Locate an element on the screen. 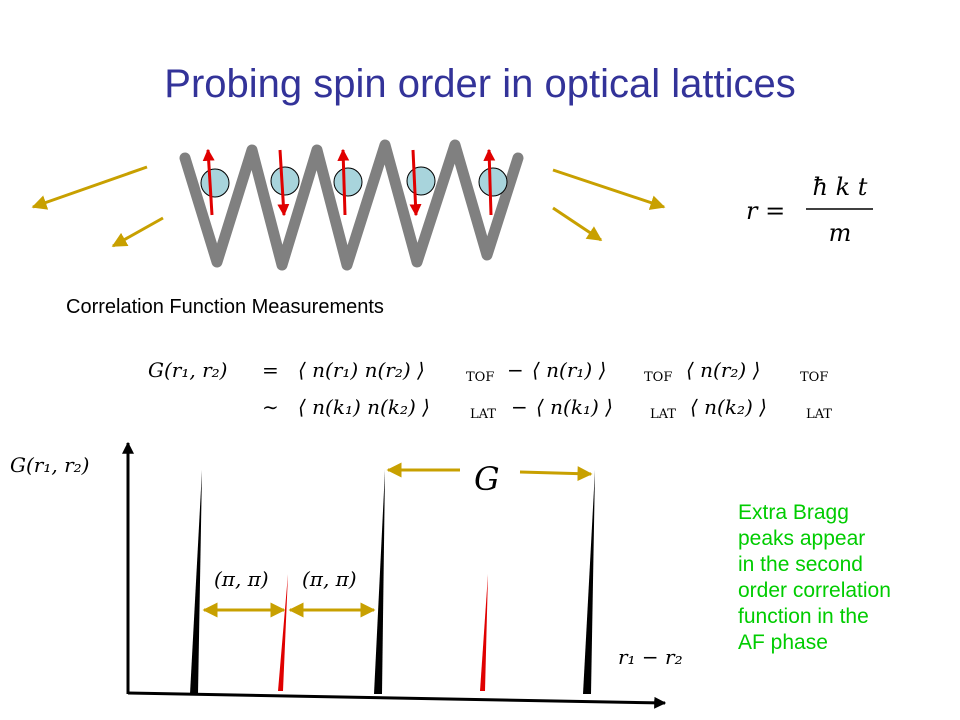 Image resolution: width=960 pixels, height=720 pixels. eq2-sim: ∼ is located at coordinates (270, 407).